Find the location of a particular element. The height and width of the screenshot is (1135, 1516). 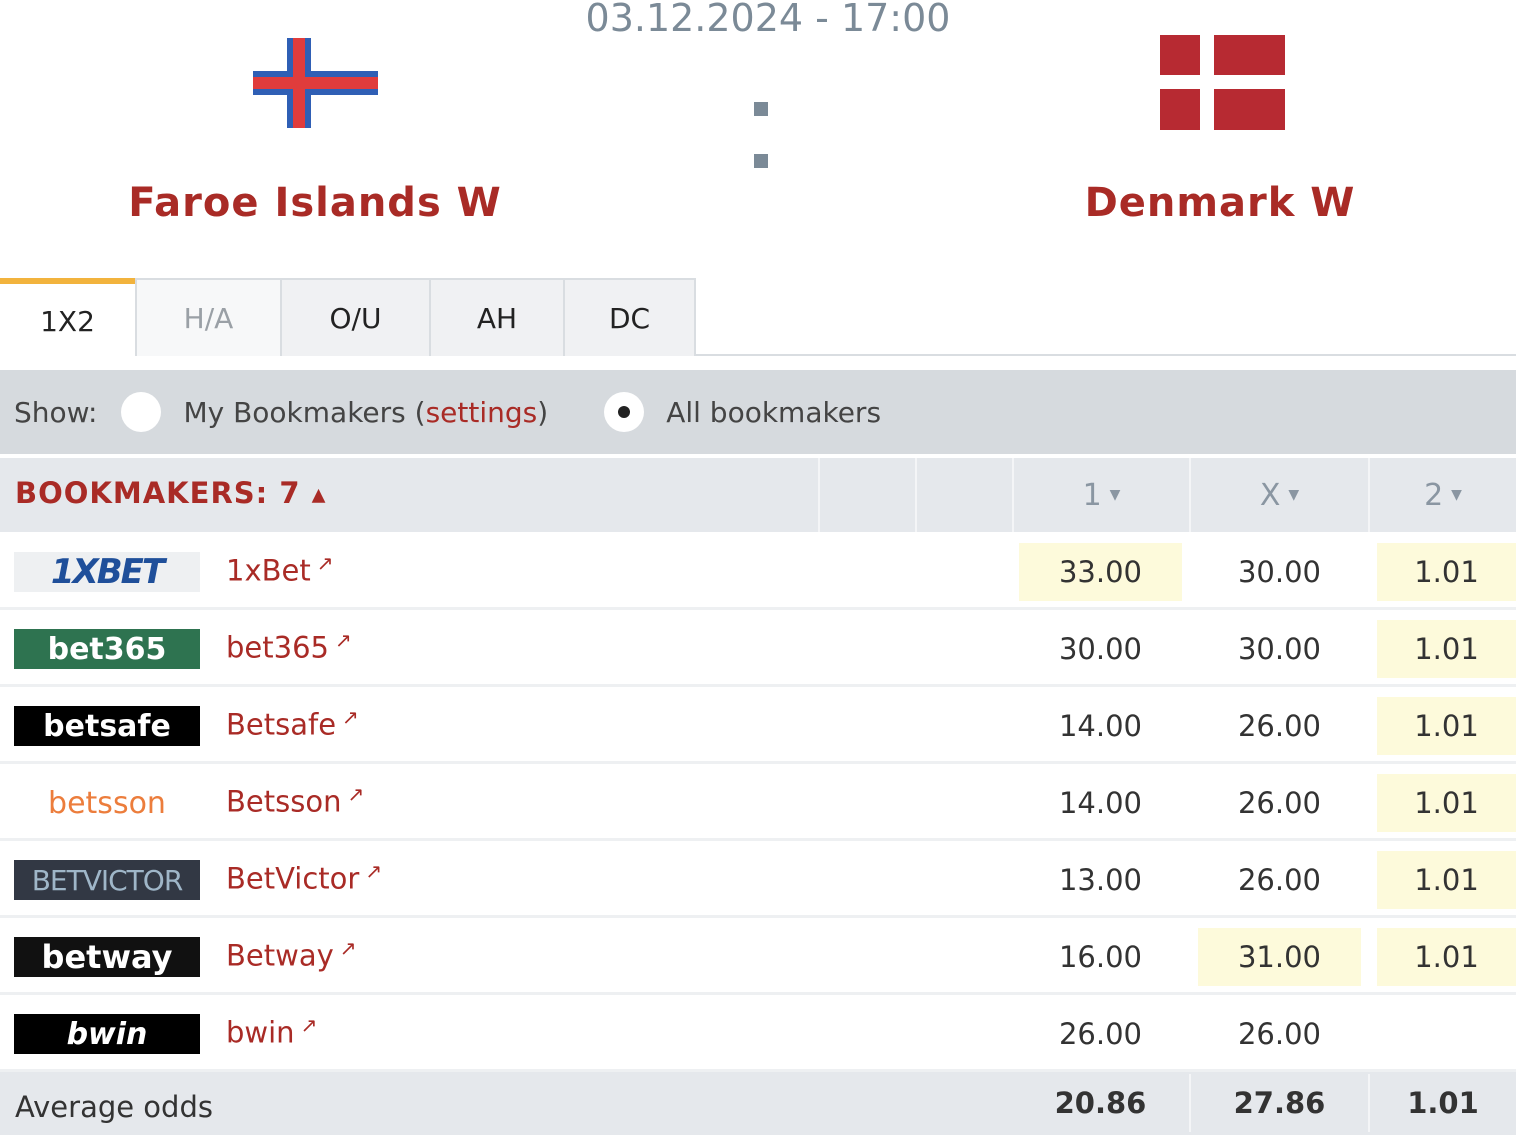

bookmaker-link: Betway ↗ is located at coordinates (291, 954).